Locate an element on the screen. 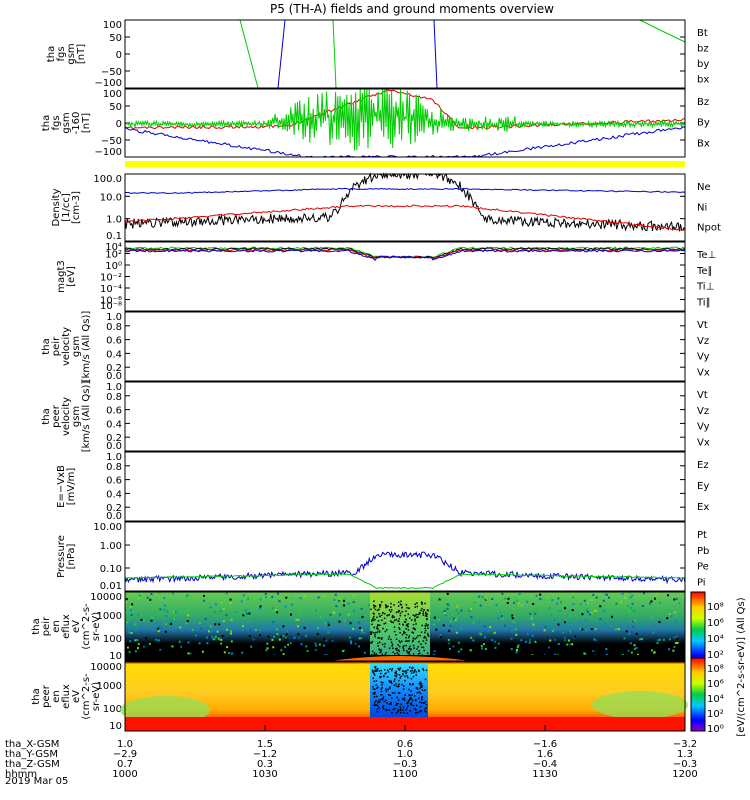  ylabel-line: fgs is located at coordinates (61, 53).